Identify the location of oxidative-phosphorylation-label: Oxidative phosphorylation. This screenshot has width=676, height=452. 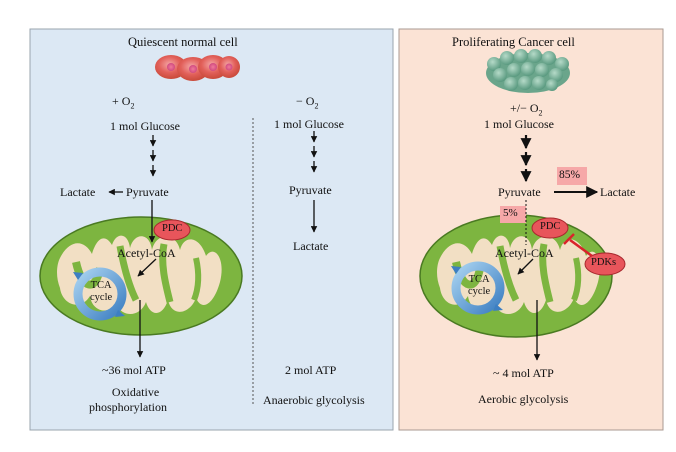
(128, 399).